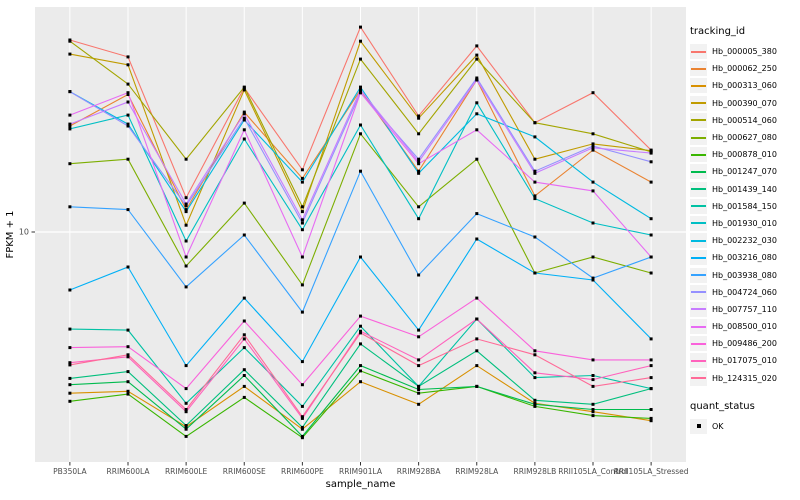 The width and height of the screenshot is (800, 500). I want to click on legend-item: Hb_124315_020, so click(745, 378).